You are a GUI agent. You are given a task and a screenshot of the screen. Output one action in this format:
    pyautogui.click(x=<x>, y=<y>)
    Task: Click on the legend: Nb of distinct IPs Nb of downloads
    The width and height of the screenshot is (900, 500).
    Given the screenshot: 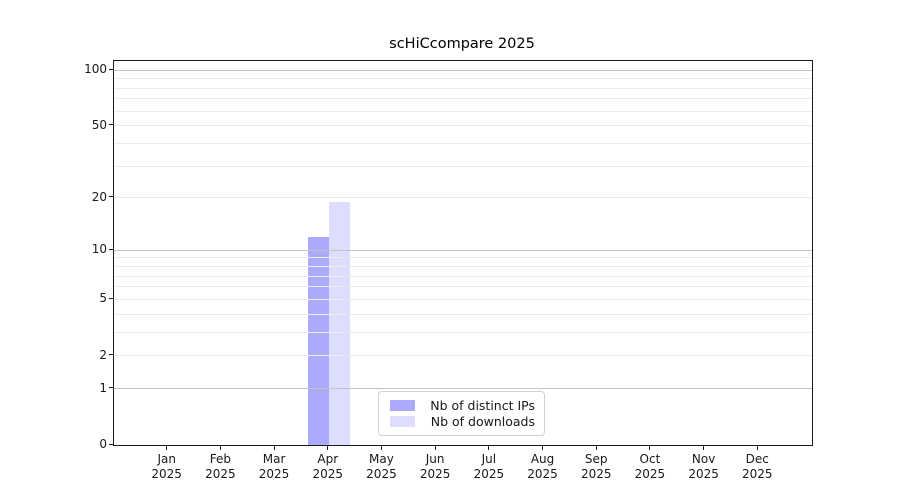 What is the action you would take?
    pyautogui.click(x=461, y=413)
    